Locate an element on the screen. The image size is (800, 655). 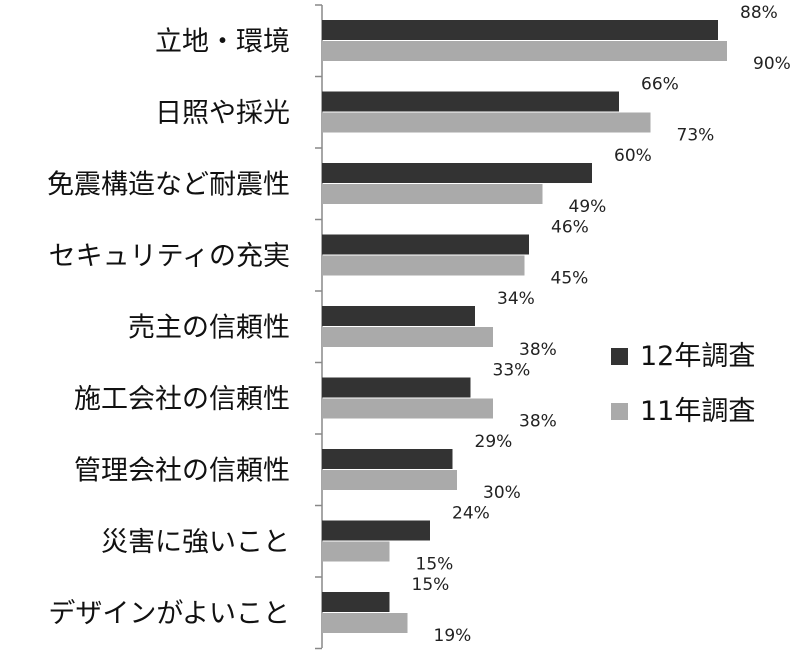
legend-label: 12年調査 is located at coordinates (697, 356).